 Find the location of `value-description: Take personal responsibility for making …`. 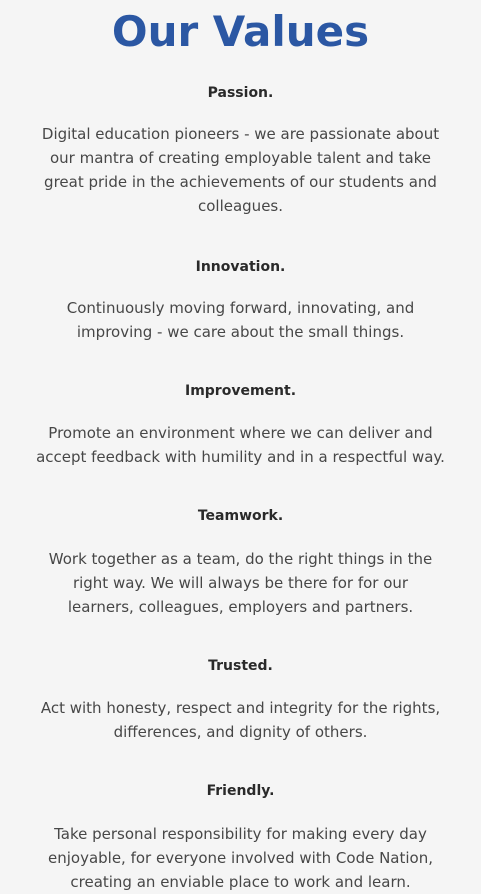

value-description: Take personal responsibility for making … is located at coordinates (240, 858).